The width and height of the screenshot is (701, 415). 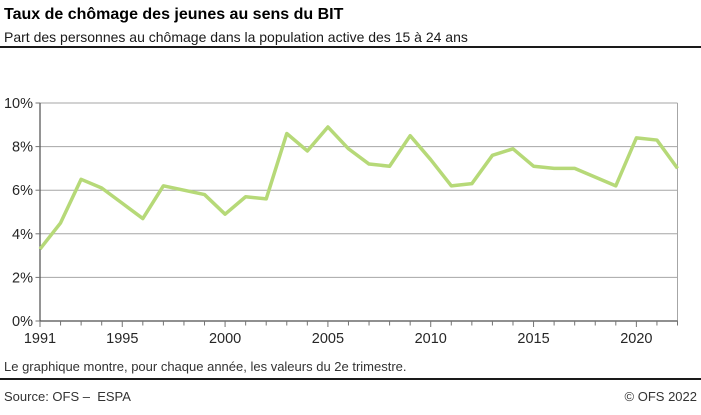 I want to click on y-tick-label-10: 10%, so click(x=18, y=104).